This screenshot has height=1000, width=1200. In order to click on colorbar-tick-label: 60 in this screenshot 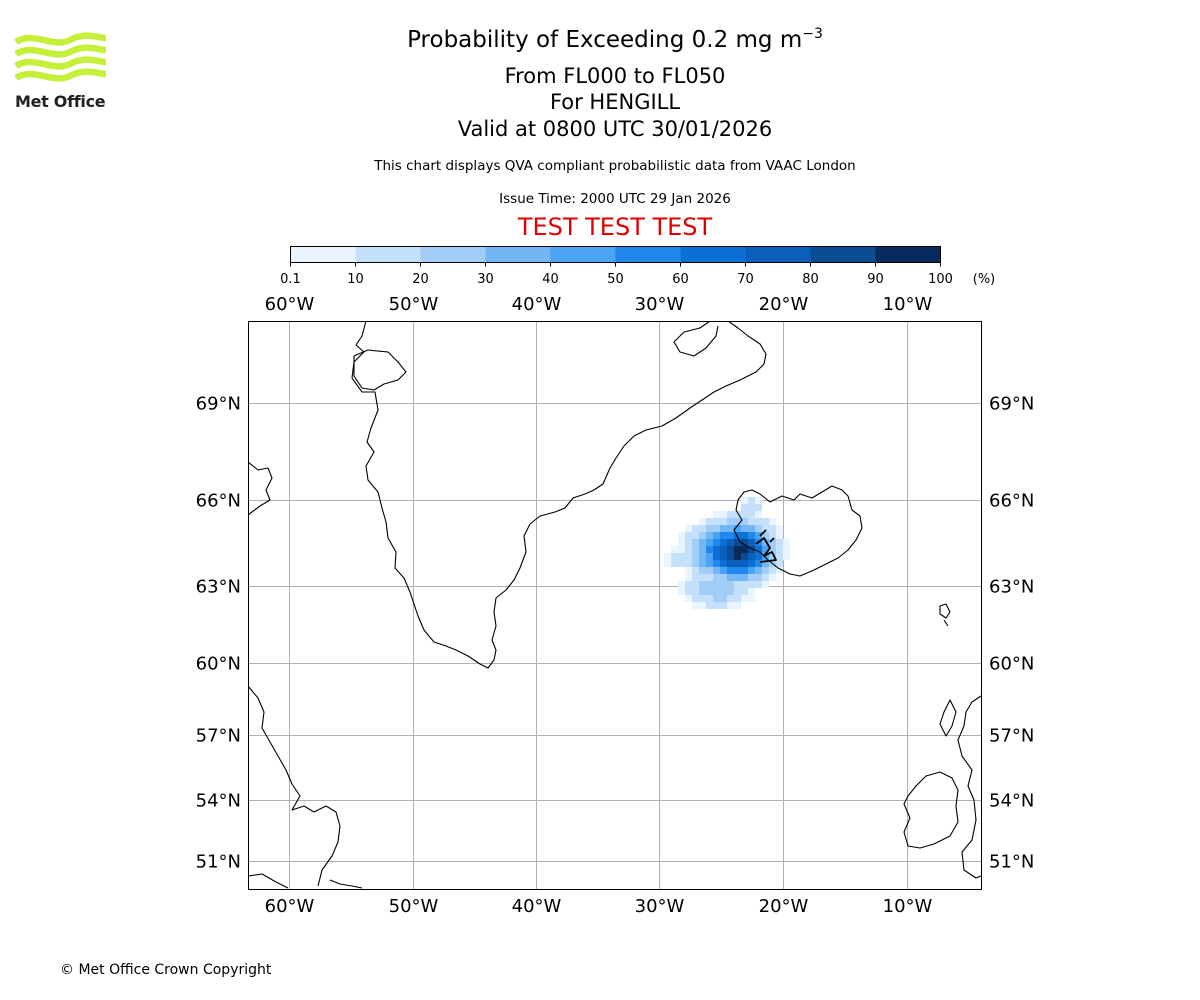, I will do `click(680, 279)`.